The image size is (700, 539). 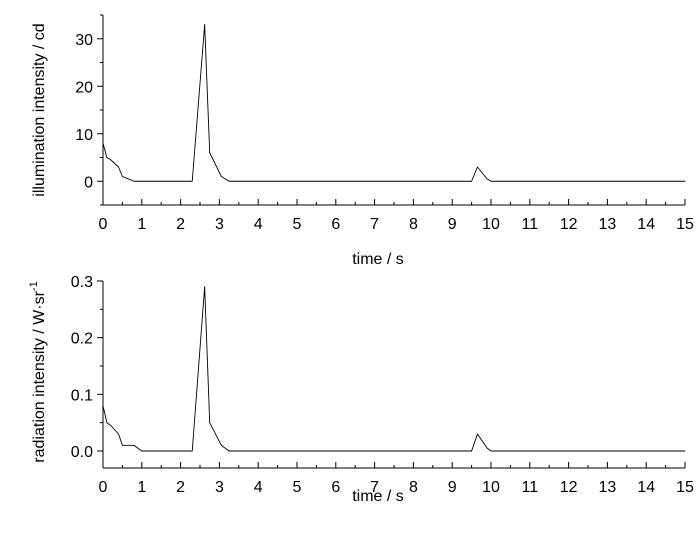 What do you see at coordinates (685, 487) in the screenshot?
I see `radiation-x-tick-label: 15` at bounding box center [685, 487].